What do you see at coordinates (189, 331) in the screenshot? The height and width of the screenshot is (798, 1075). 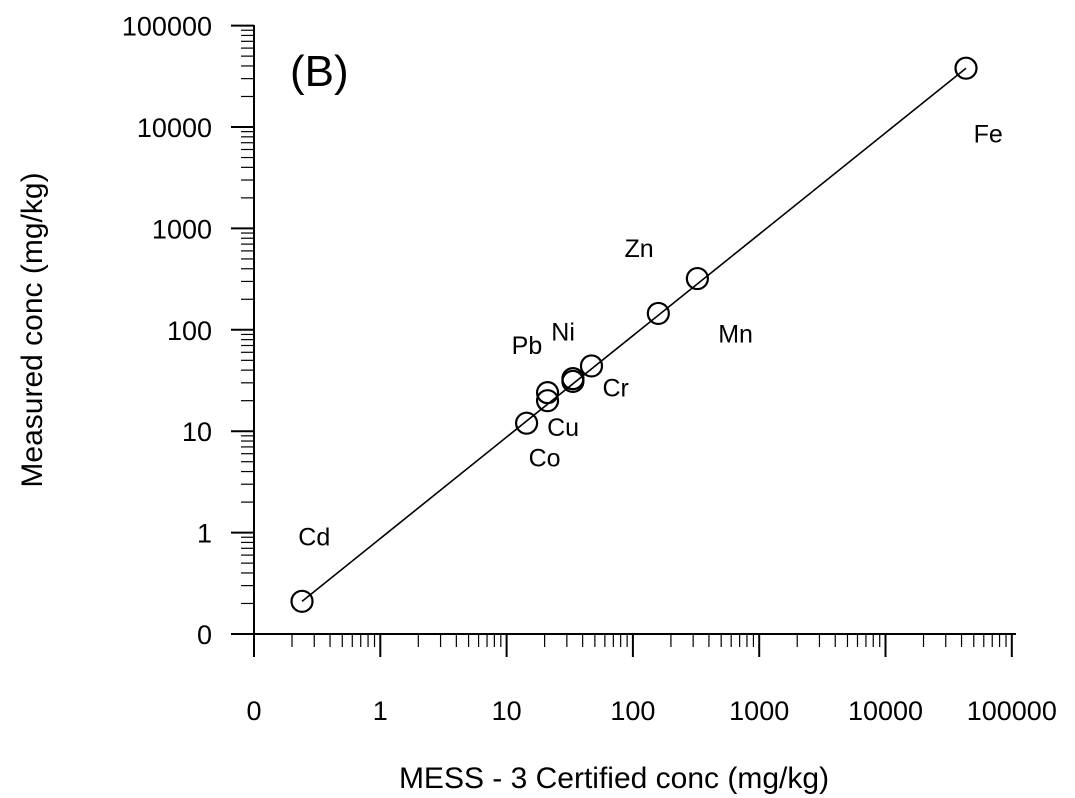 I see `y-tick-label: 100` at bounding box center [189, 331].